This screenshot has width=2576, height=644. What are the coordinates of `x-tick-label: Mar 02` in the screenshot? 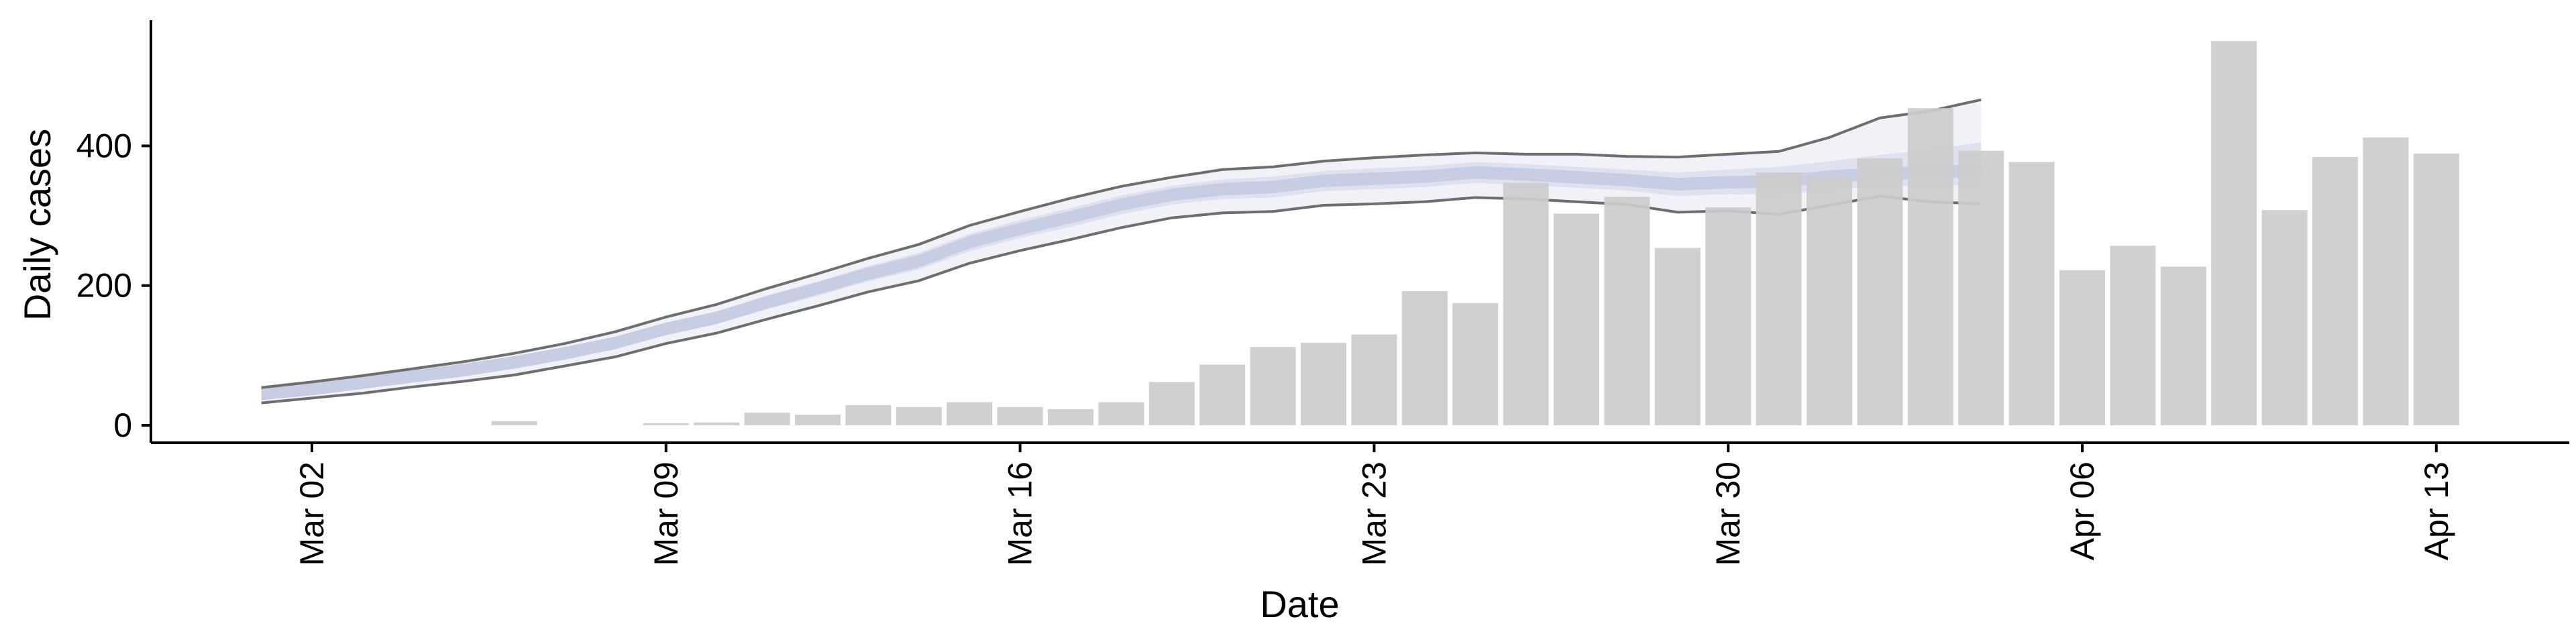 It's located at (312, 514).